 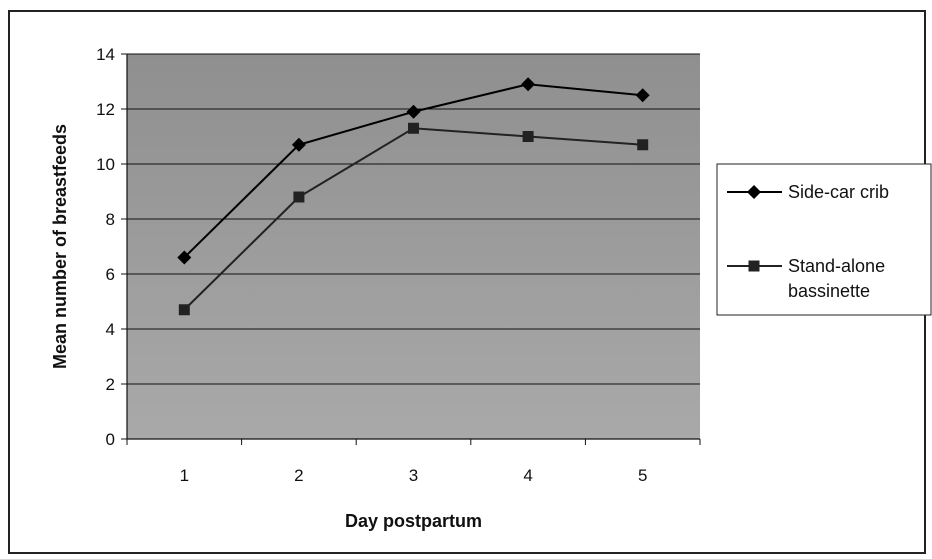 What do you see at coordinates (105, 164) in the screenshot?
I see `y-tick-label: 10` at bounding box center [105, 164].